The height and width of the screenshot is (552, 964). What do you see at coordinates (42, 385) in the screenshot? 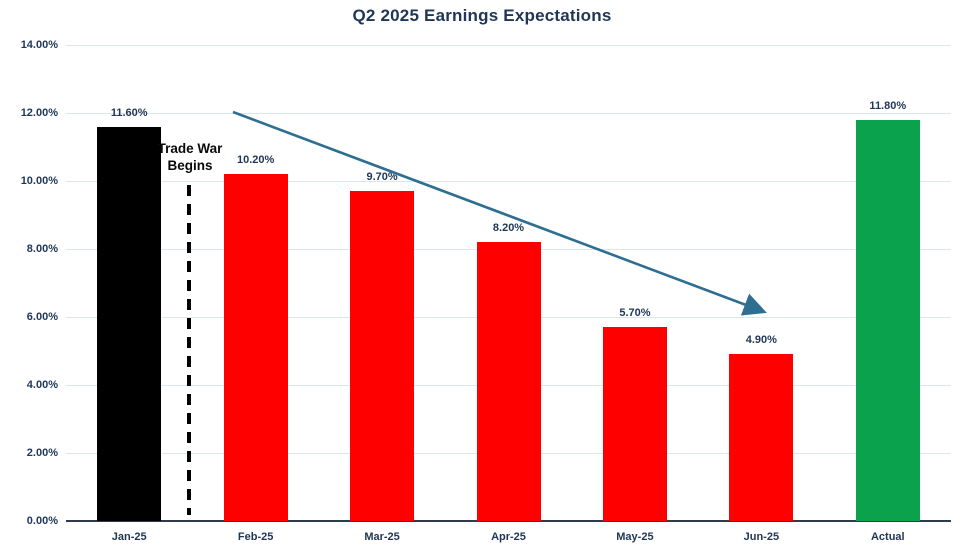
I see `y-axis-tick-label: 4.00%` at bounding box center [42, 385].